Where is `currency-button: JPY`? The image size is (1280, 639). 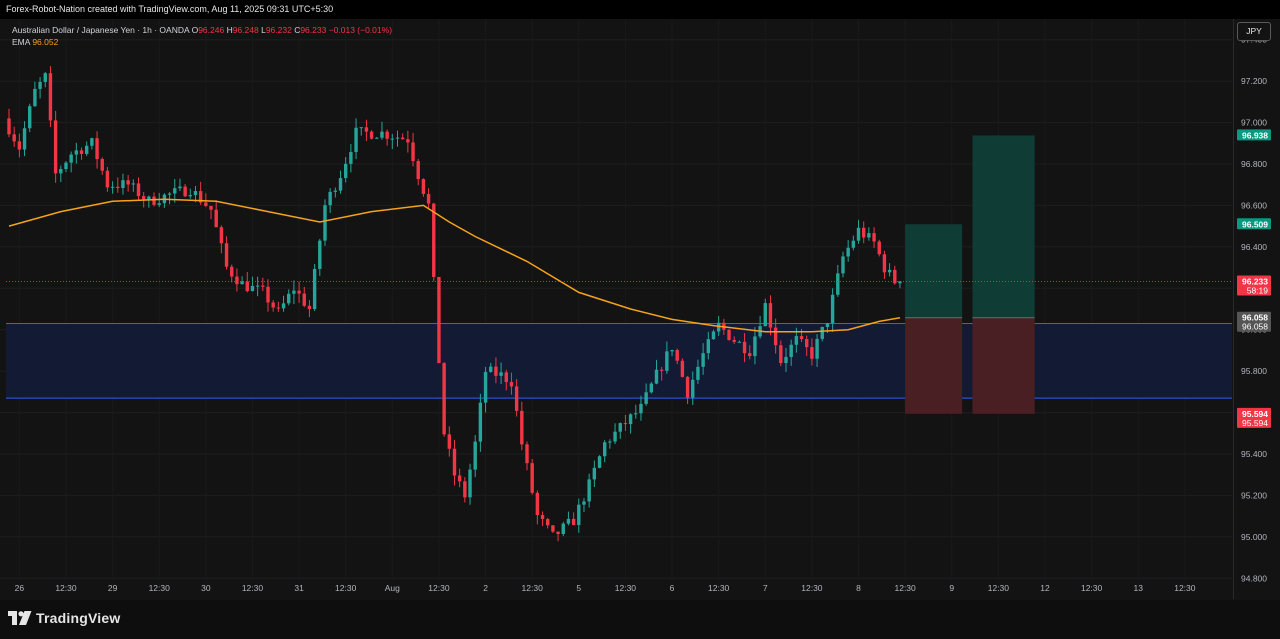 currency-button: JPY is located at coordinates (1254, 31).